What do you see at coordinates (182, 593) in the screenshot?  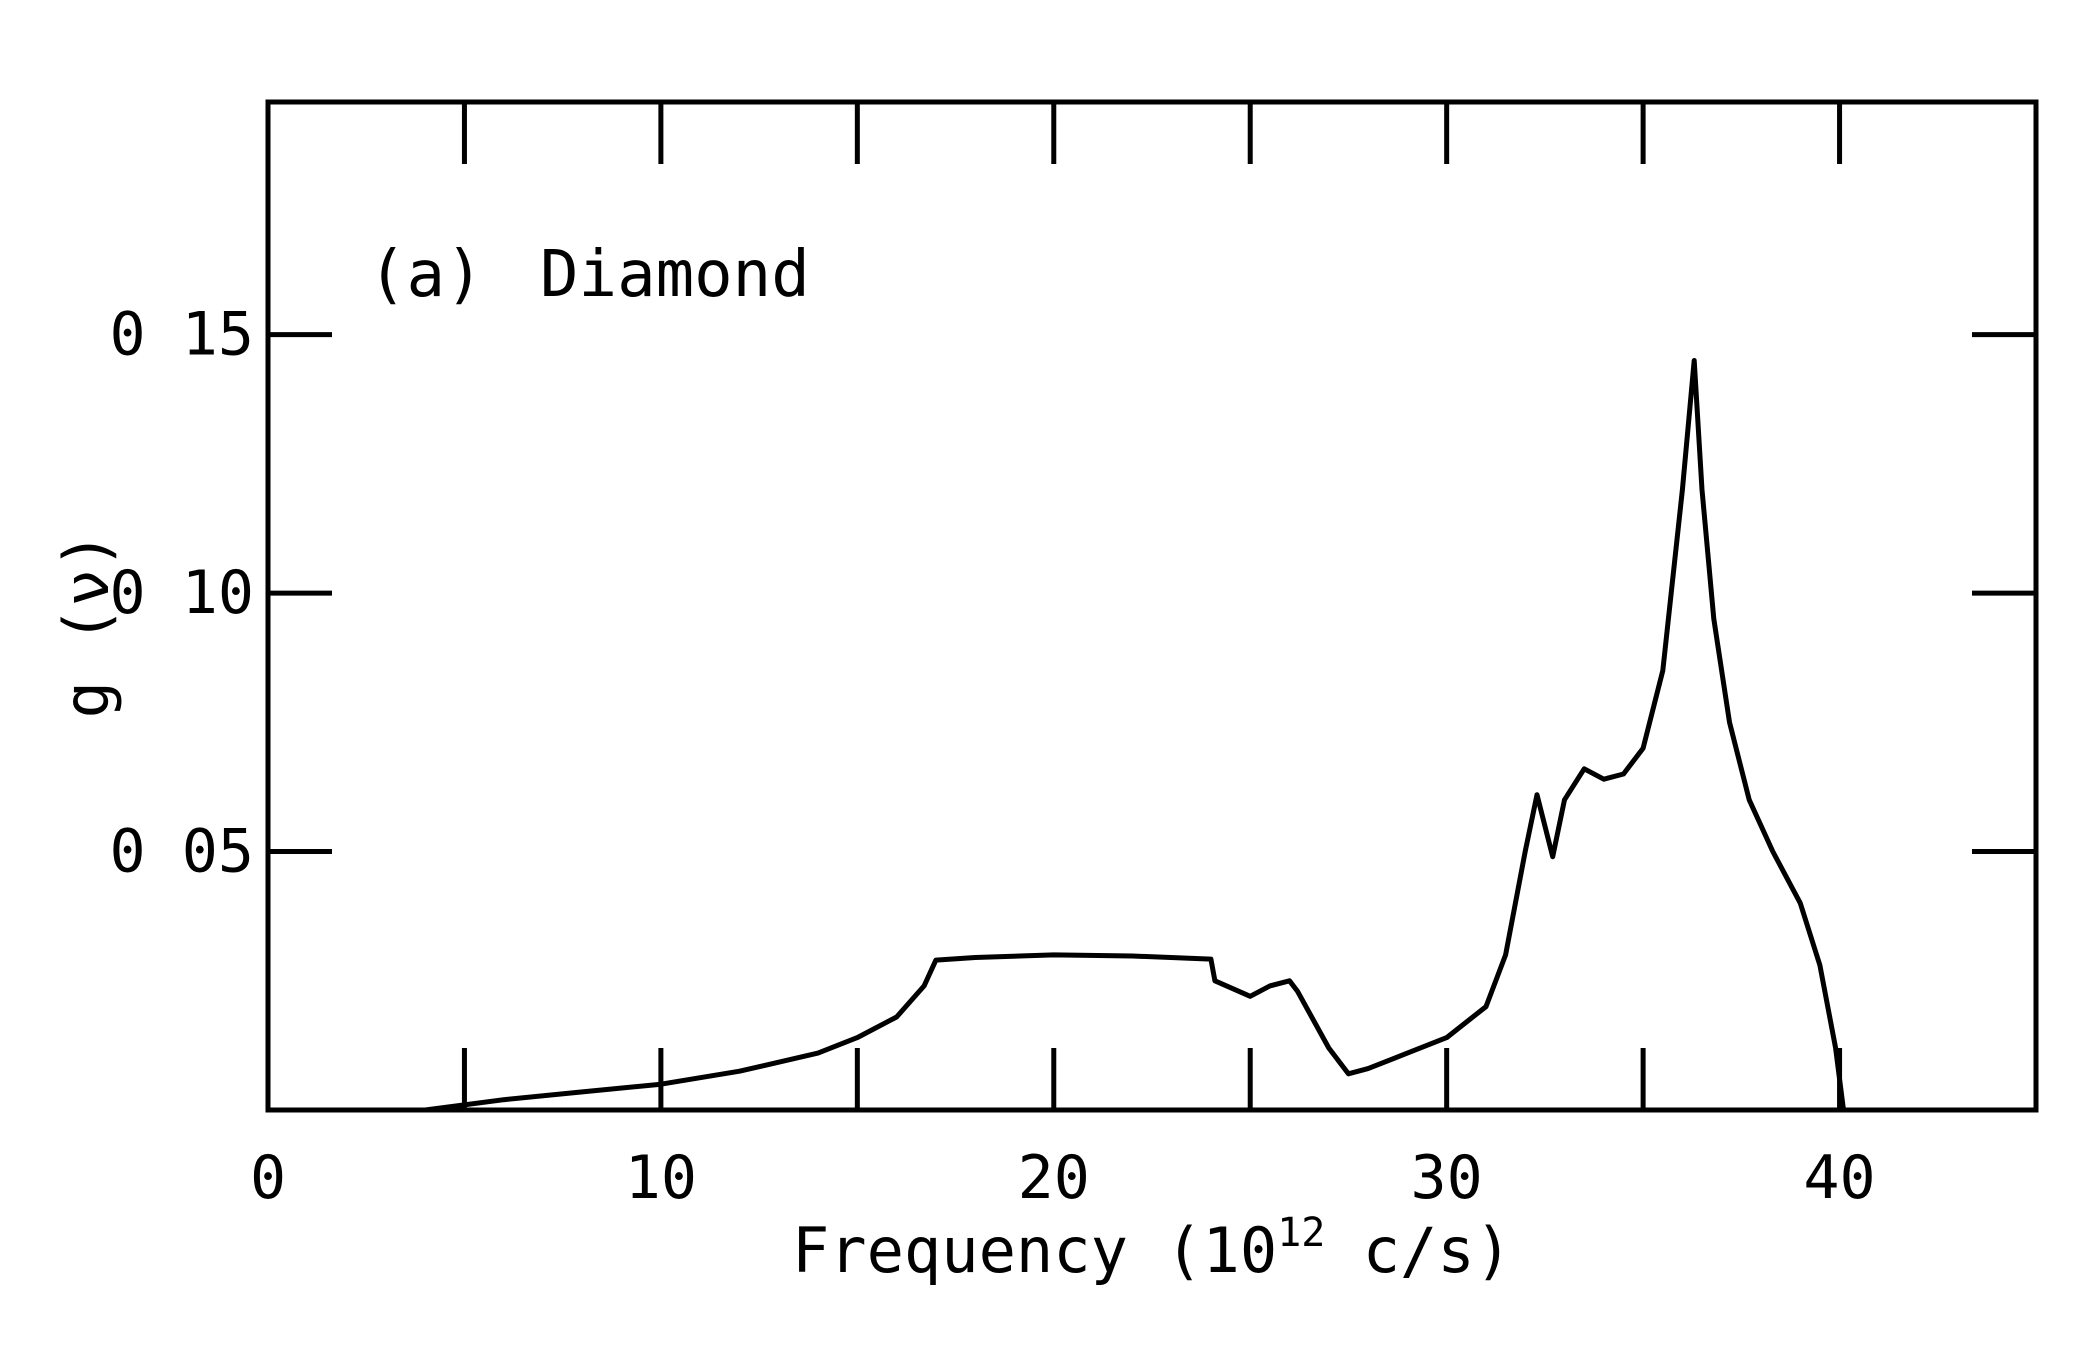 I see `y-tick-label: 0 10` at bounding box center [182, 593].